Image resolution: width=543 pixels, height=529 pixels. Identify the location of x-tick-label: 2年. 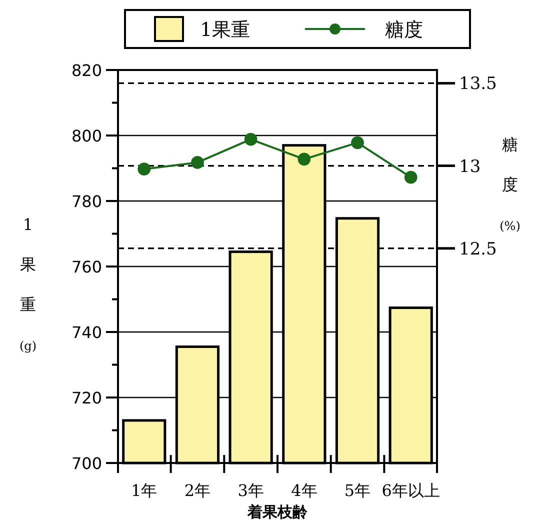
(197, 490).